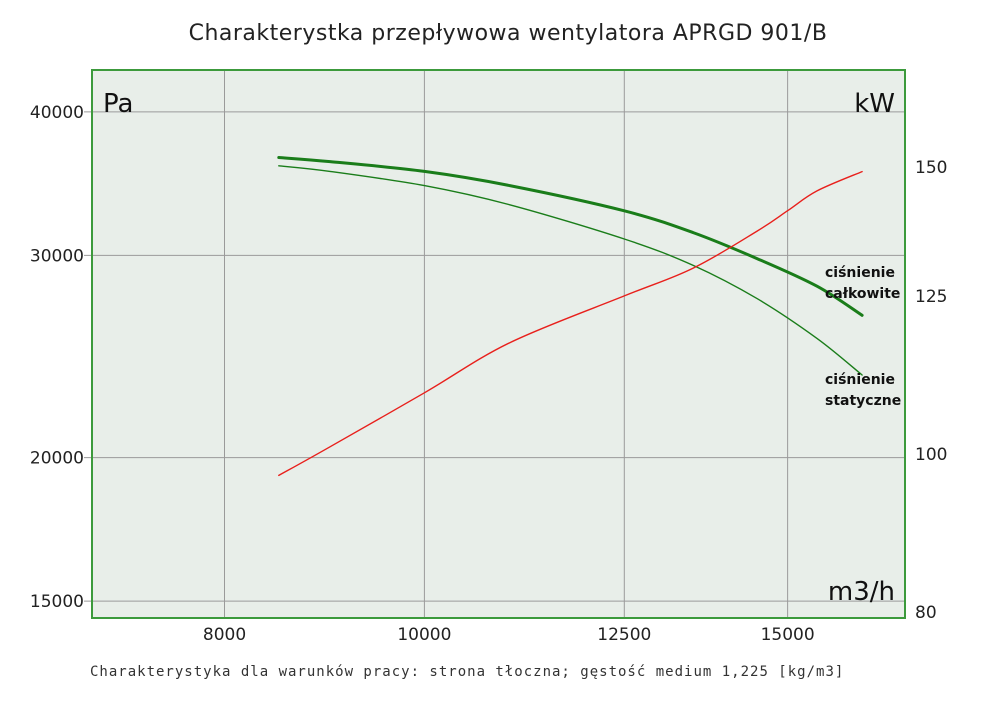  I want to click on y-tick-label-40000: 40000, so click(57, 113).